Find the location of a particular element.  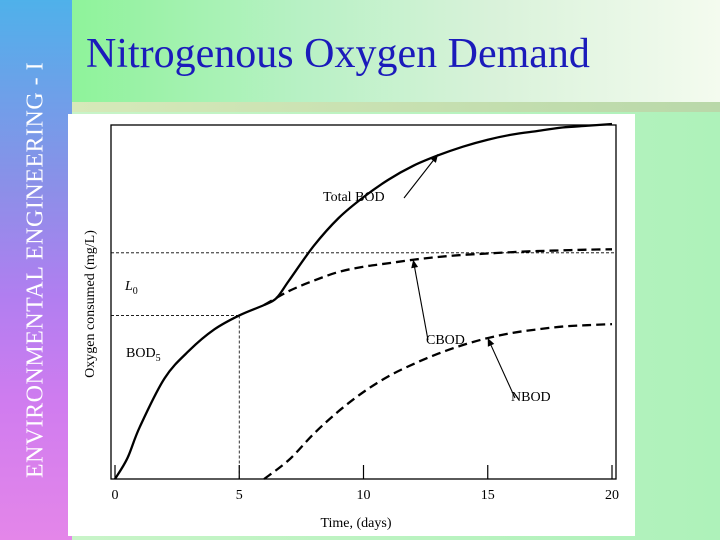

x-axis-label: Time, (days) is located at coordinates (355, 523).